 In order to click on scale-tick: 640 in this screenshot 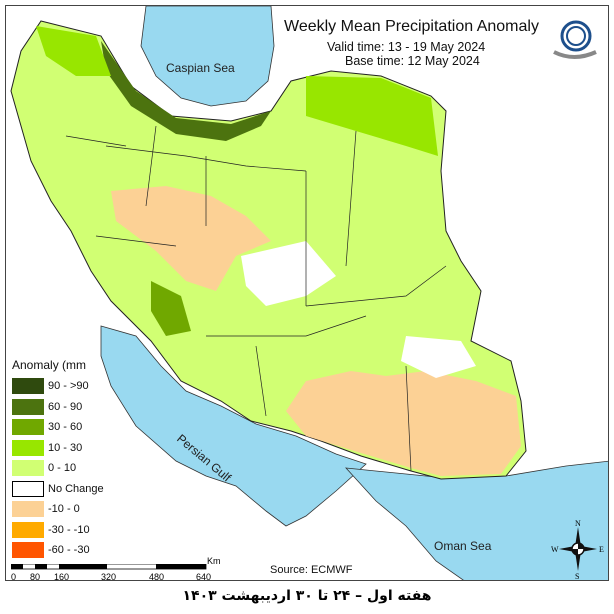, I will do `click(204, 576)`.